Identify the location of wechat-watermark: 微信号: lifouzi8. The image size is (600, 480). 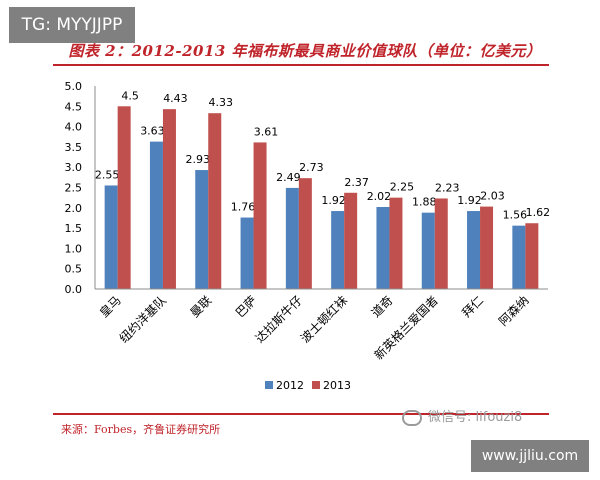
(462, 416).